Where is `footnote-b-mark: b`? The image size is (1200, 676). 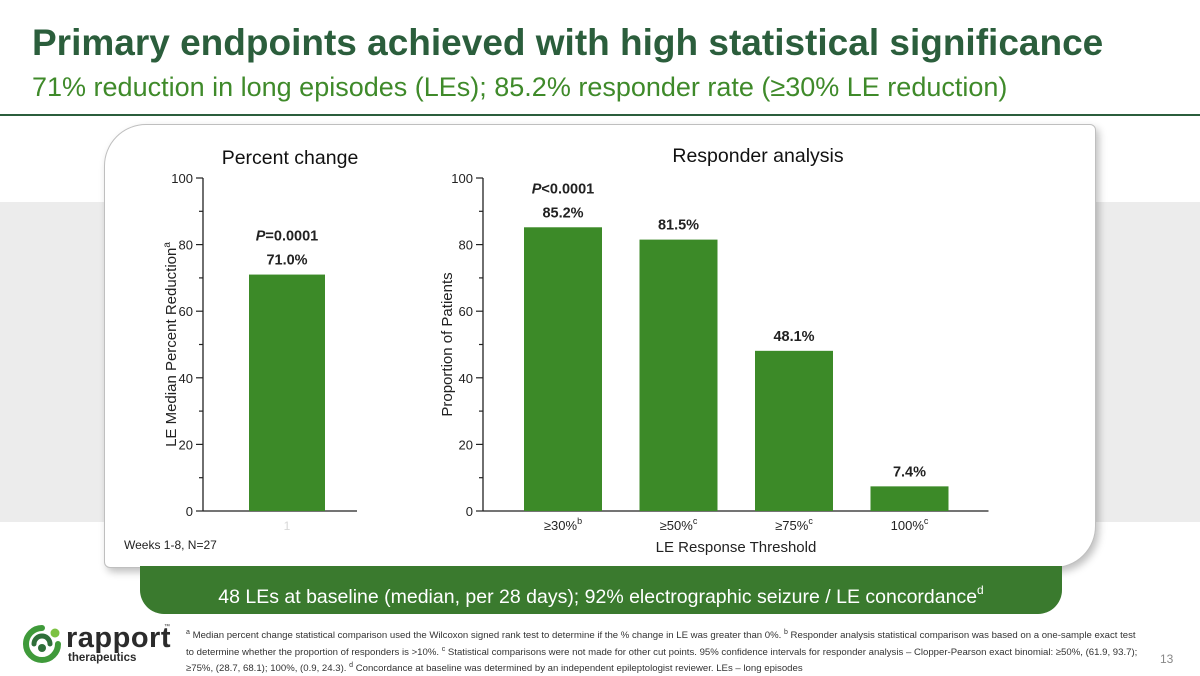
footnote-b-mark: b is located at coordinates (785, 632).